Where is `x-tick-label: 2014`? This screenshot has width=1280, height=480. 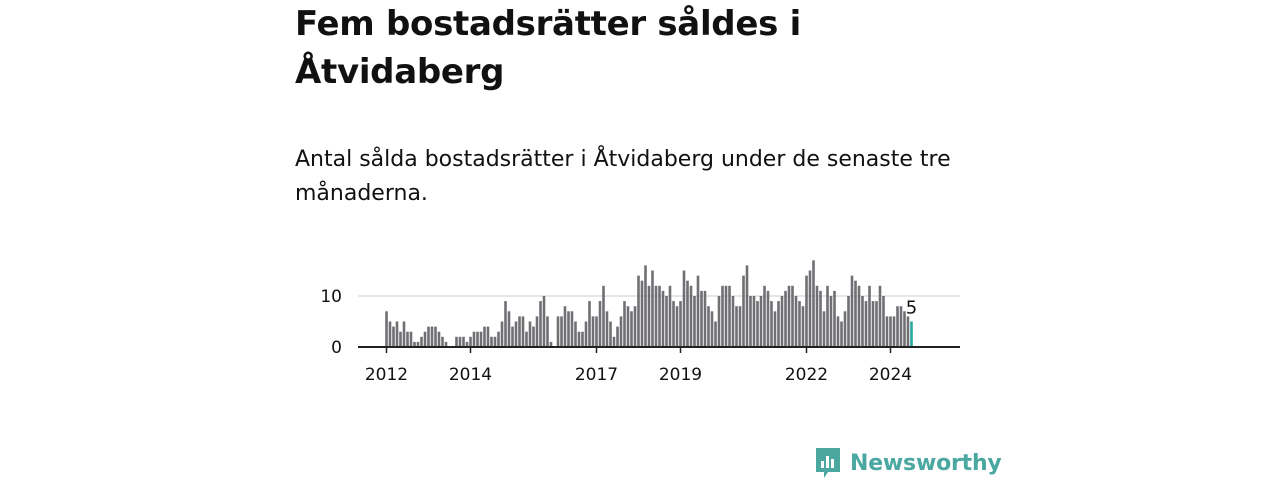
x-tick-label: 2014 is located at coordinates (470, 375).